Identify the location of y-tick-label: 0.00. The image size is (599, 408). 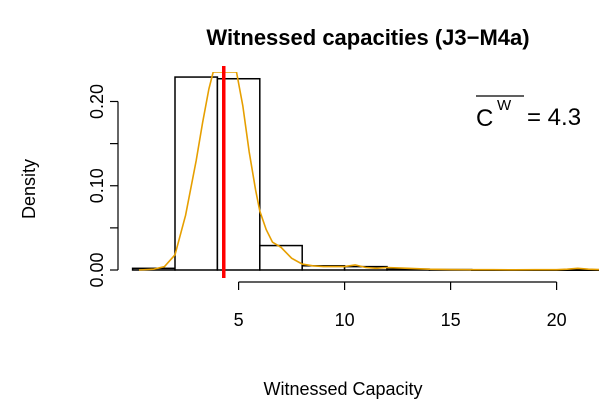
(97, 269).